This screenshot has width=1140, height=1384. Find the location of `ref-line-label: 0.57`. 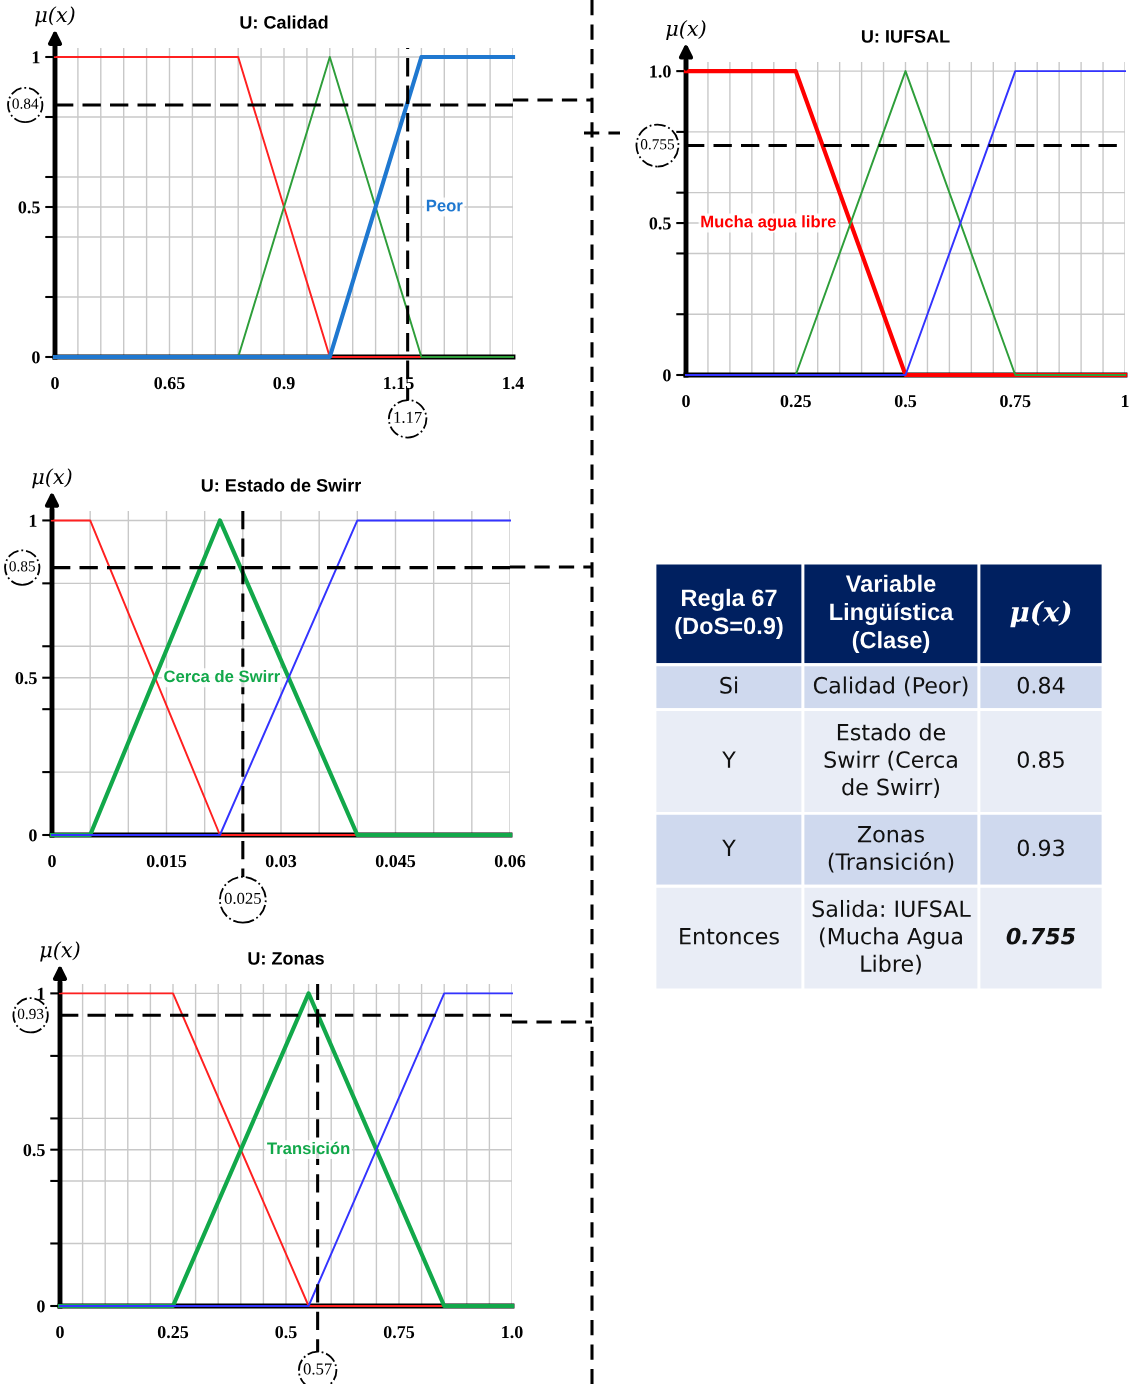

ref-line-label: 0.57 is located at coordinates (317, 1369).